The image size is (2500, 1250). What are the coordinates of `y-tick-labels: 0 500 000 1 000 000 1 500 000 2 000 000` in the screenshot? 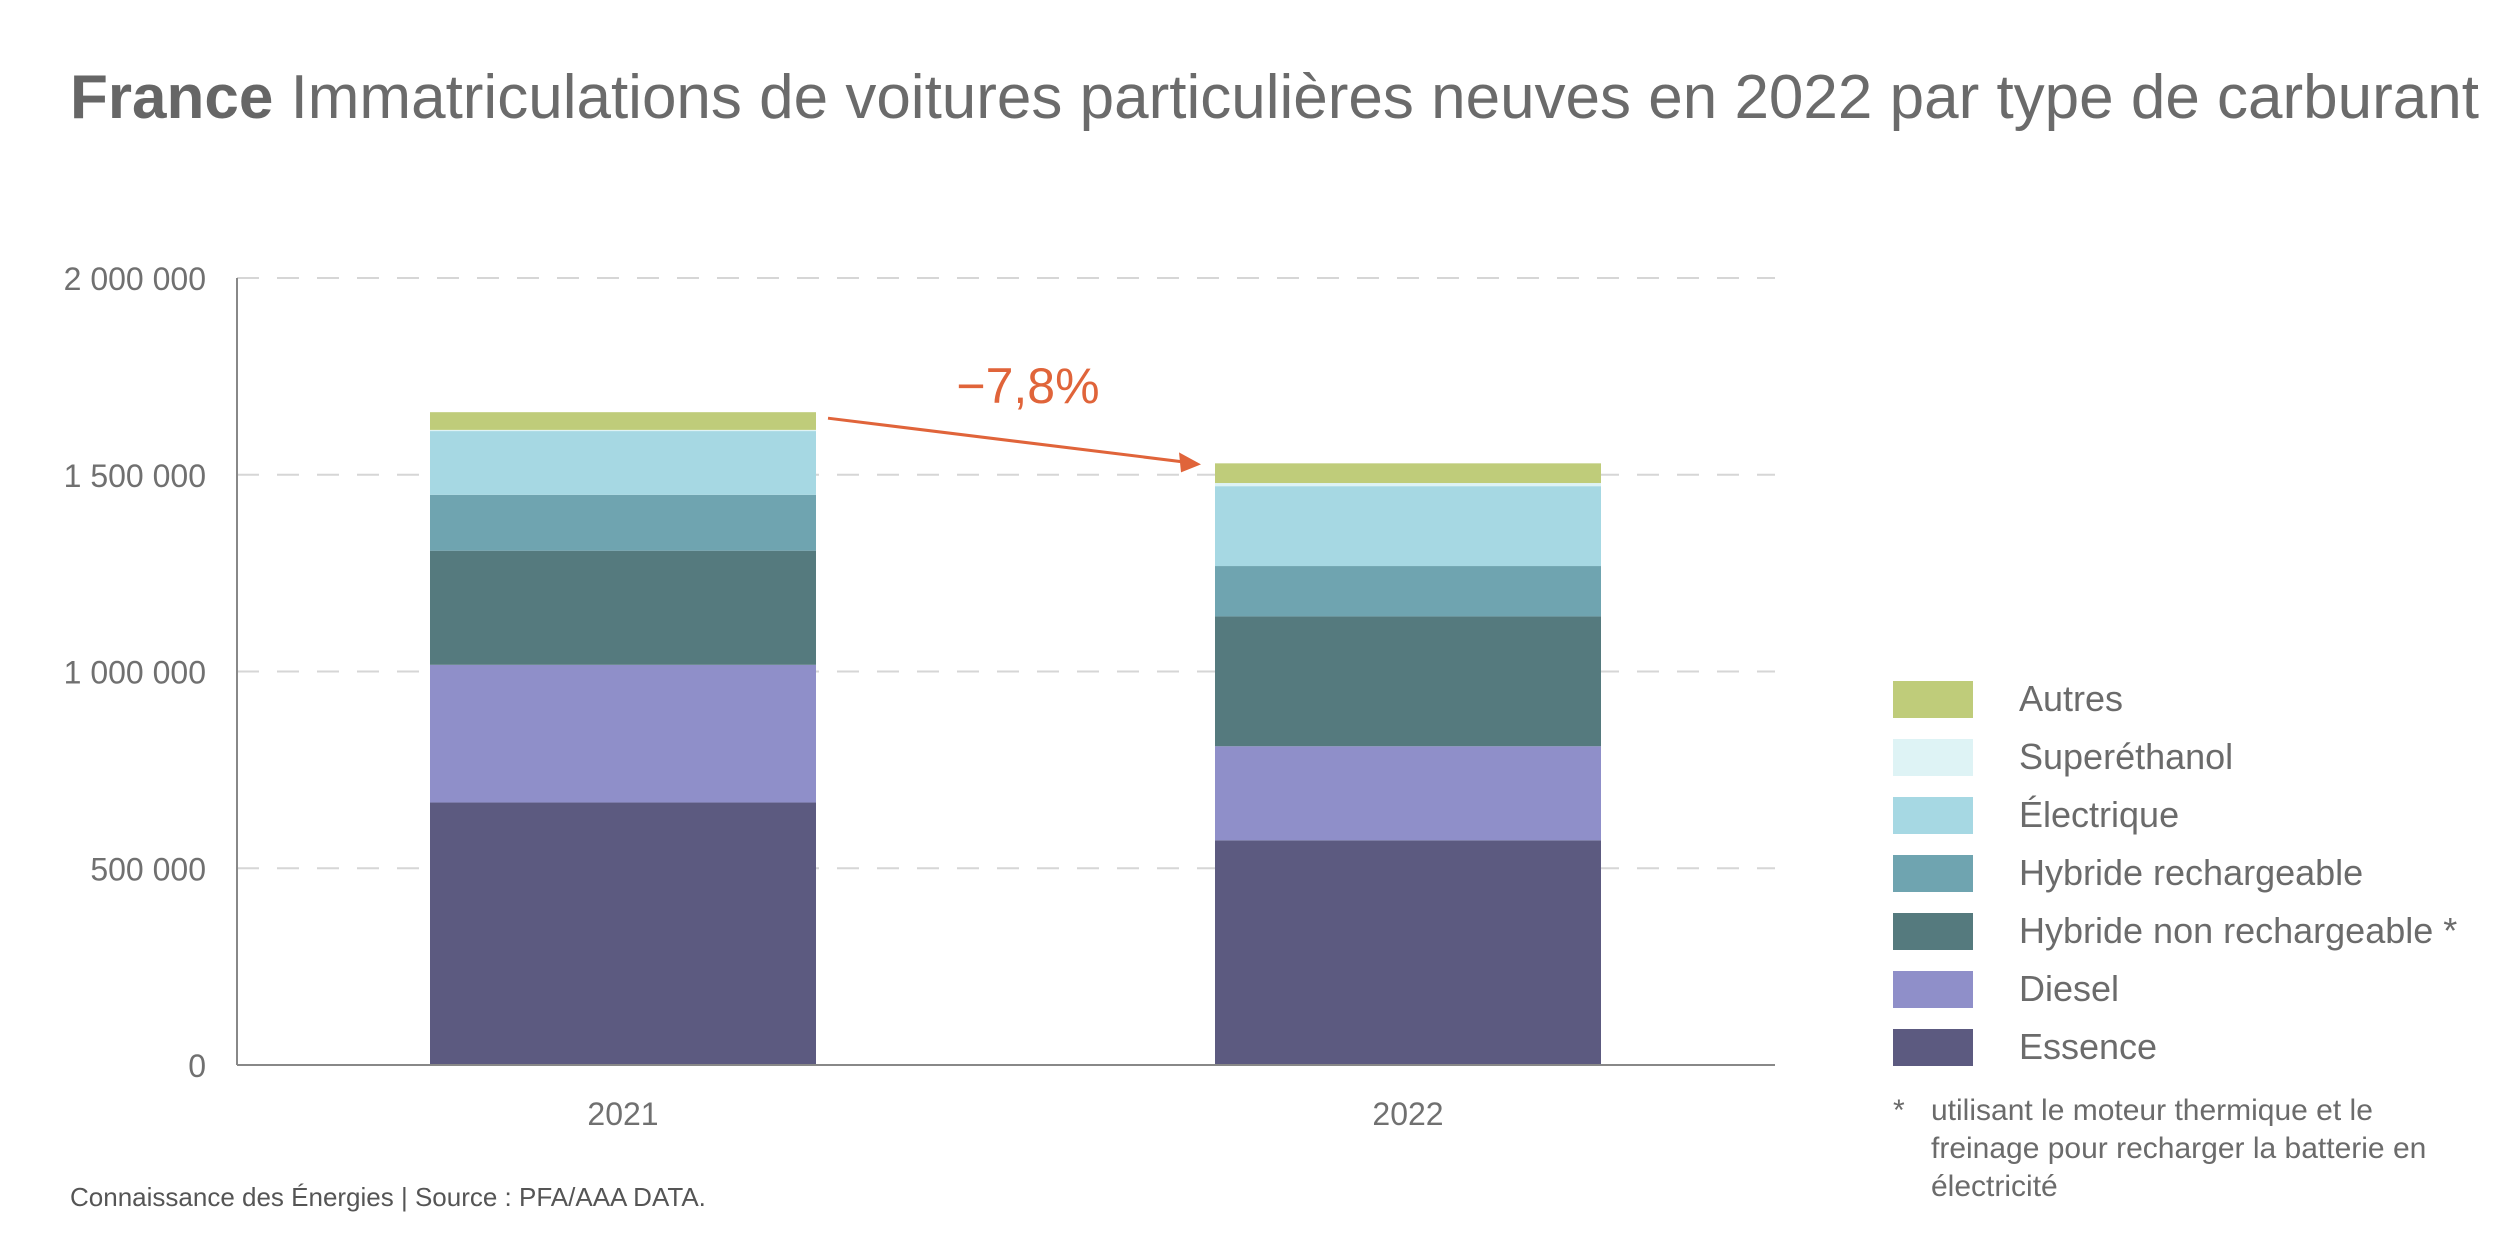 It's located at (135, 672).